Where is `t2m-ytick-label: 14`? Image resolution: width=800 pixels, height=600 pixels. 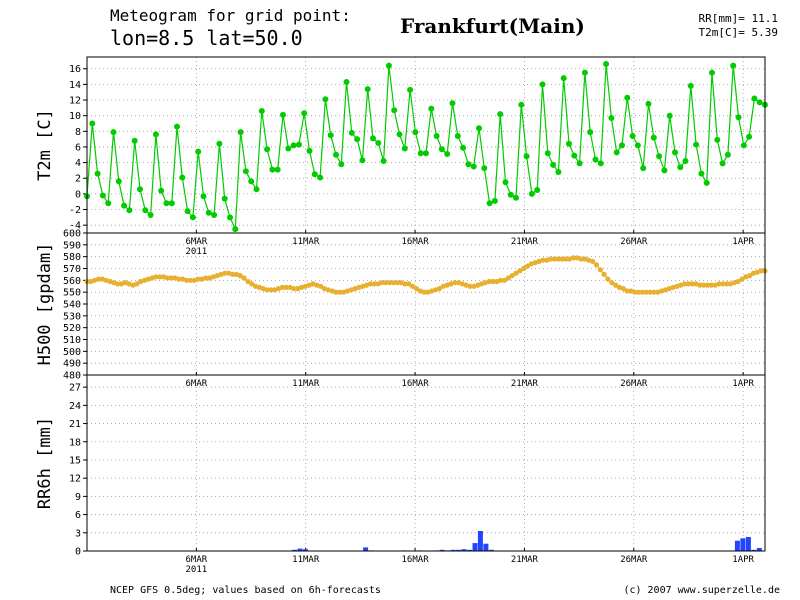
t2m-ytick-label: 14 is located at coordinates (75, 85).